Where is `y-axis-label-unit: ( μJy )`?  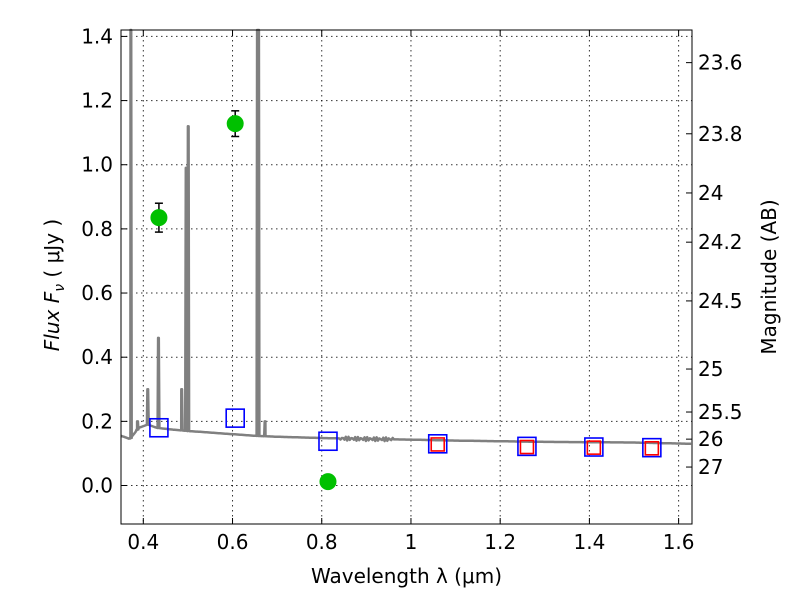 y-axis-label-unit: ( μJy ) is located at coordinates (52, 251).